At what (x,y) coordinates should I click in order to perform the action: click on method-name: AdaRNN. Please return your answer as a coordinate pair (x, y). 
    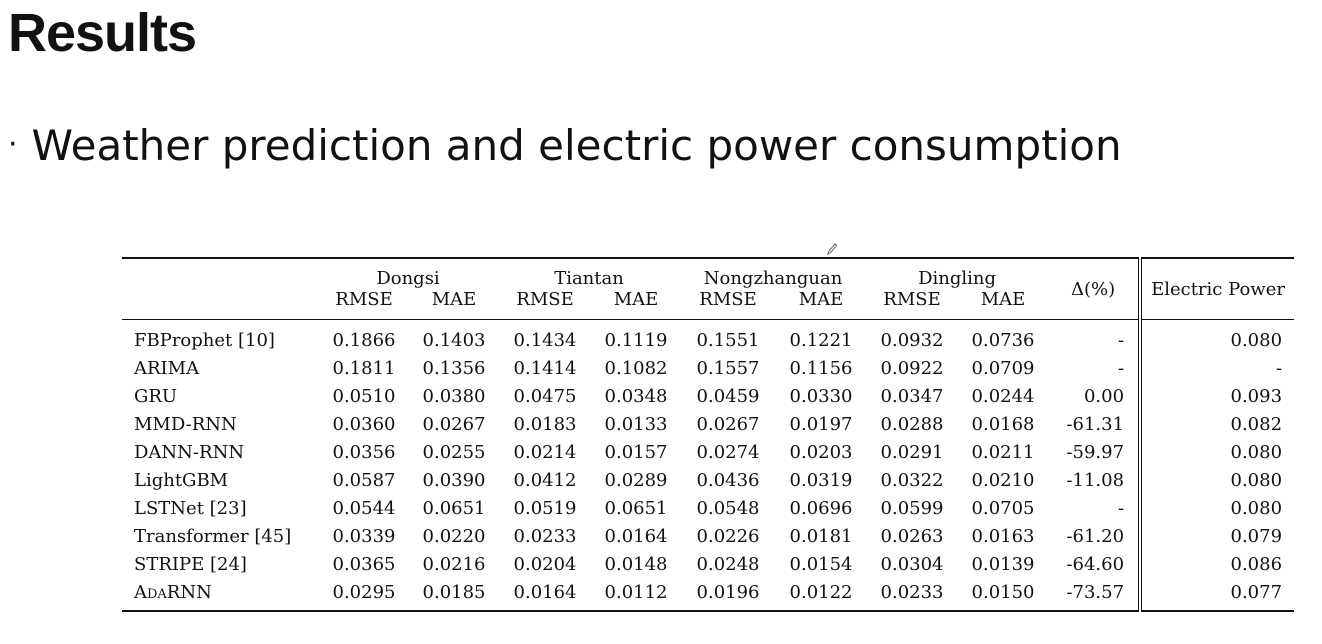
    Looking at the image, I should click on (220, 594).